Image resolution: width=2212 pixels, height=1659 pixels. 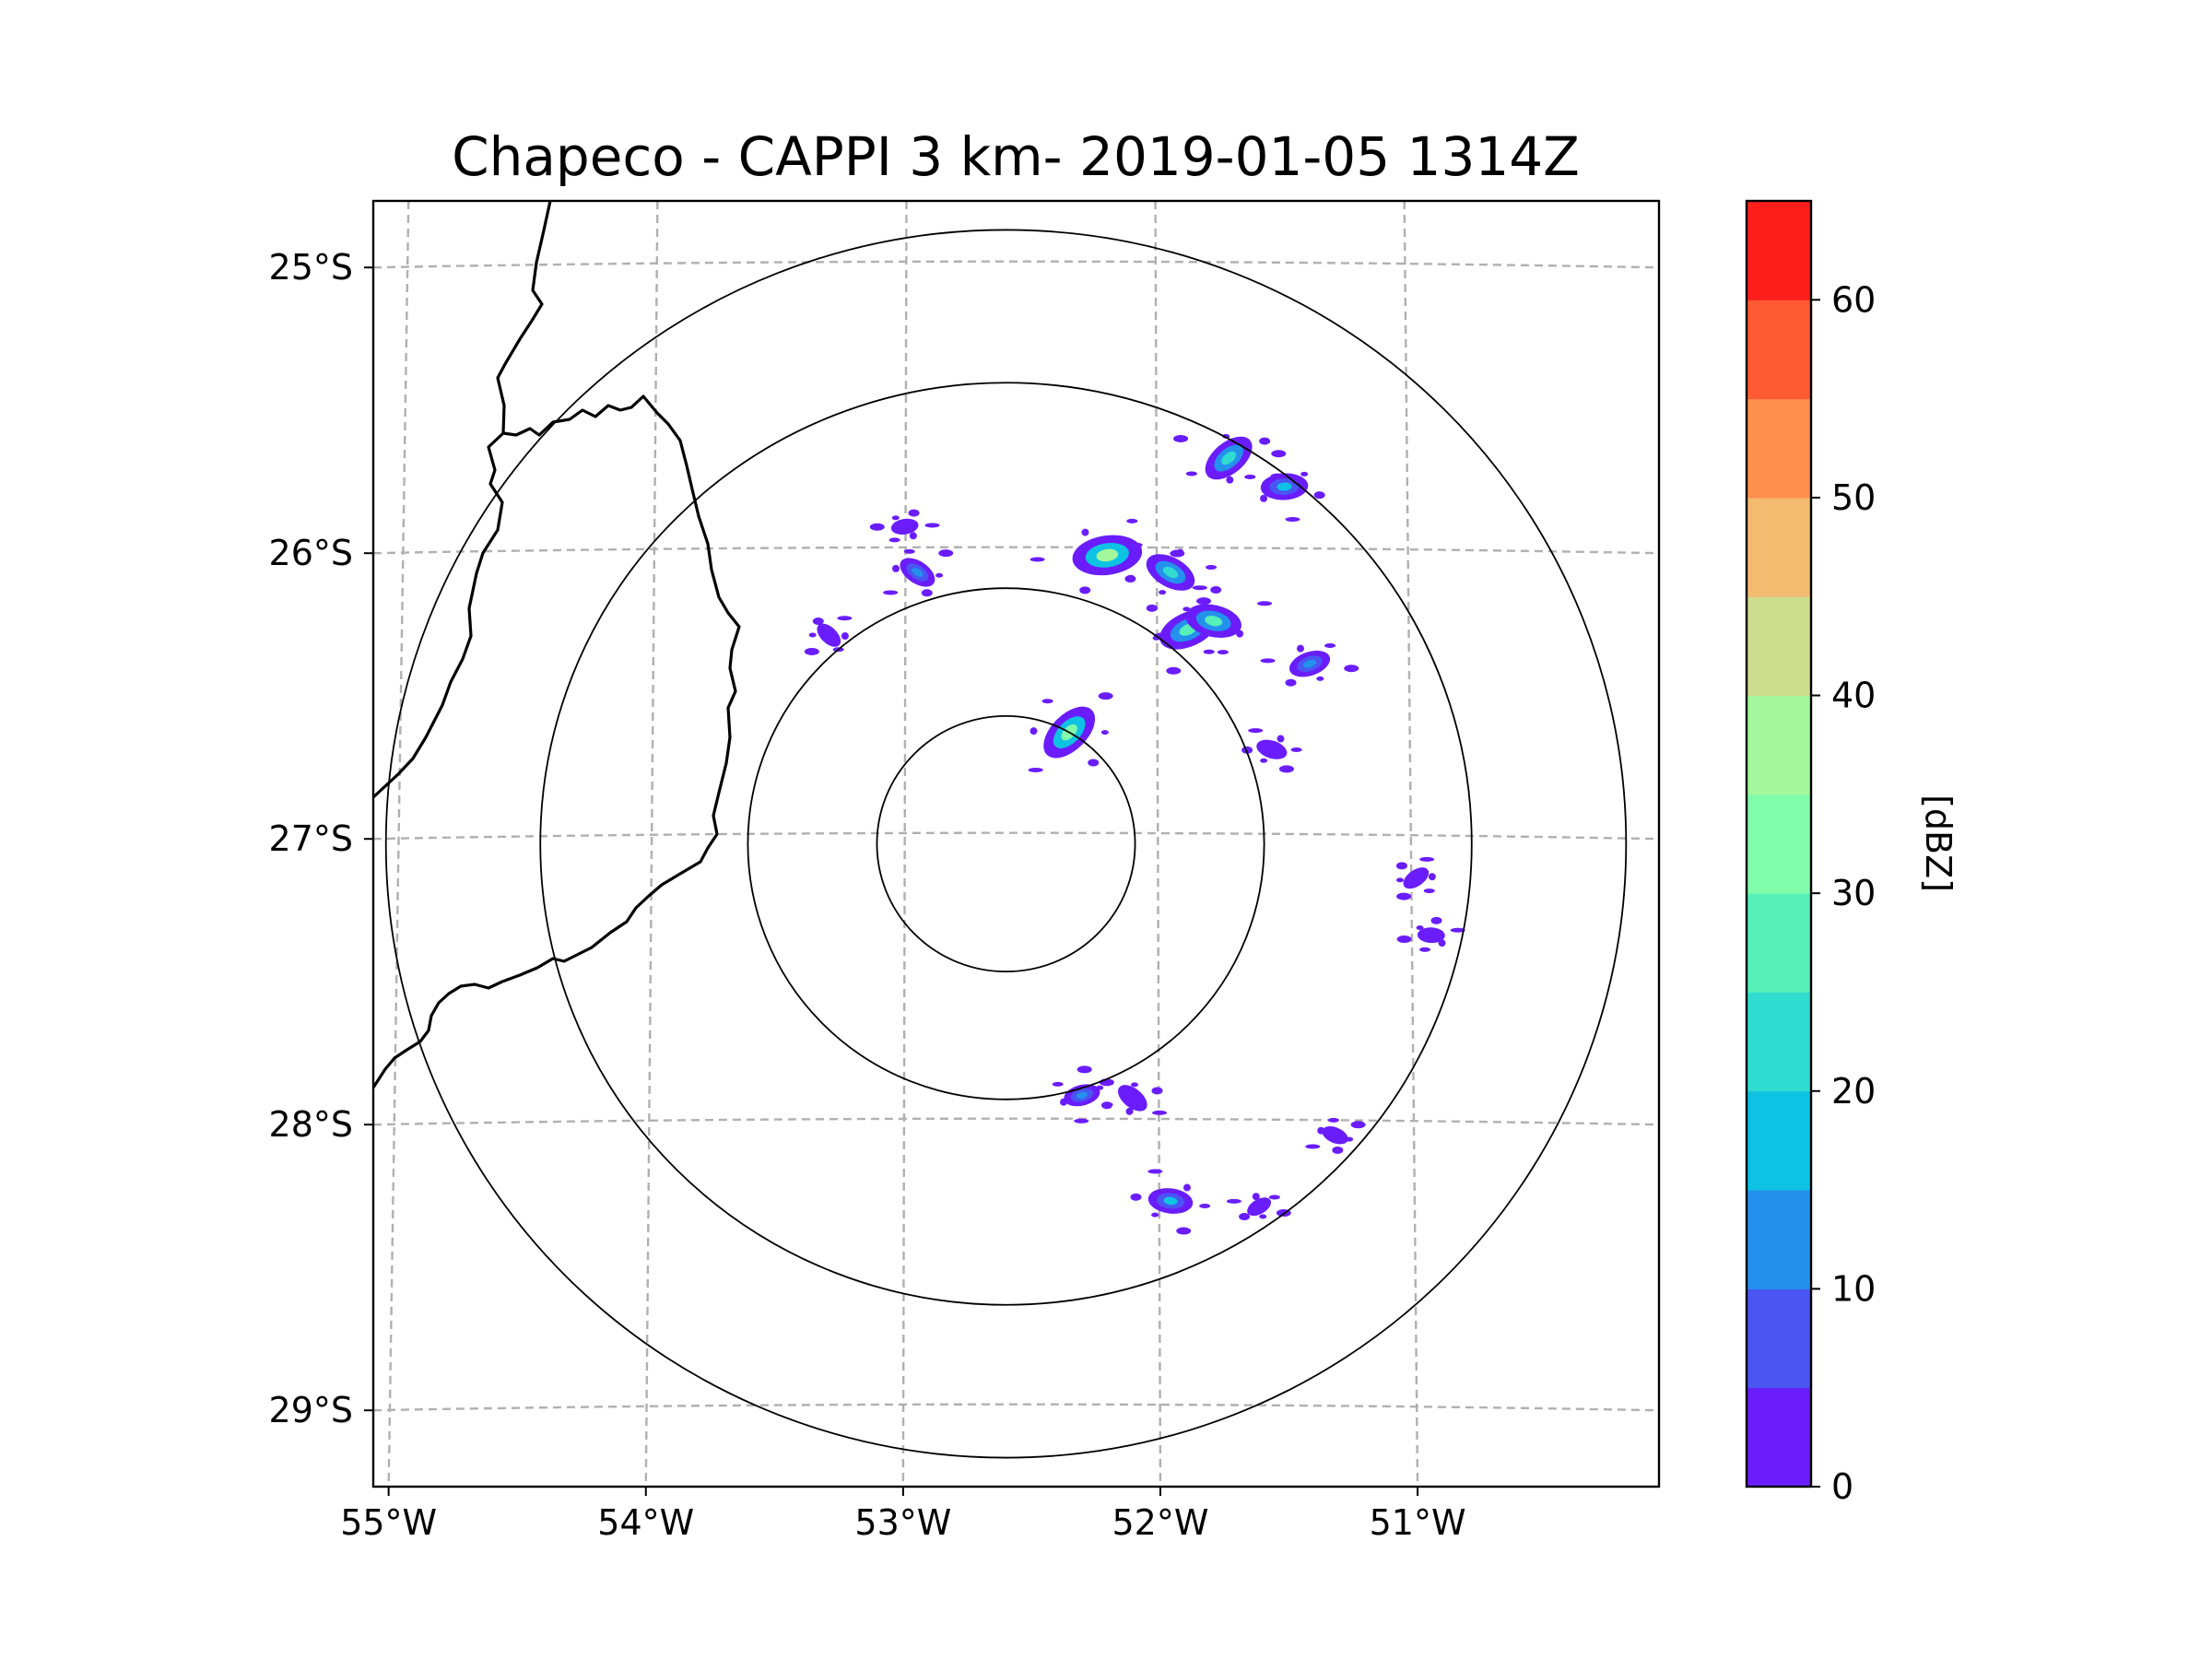 I want to click on y-tick-label: 25°S, so click(x=311, y=267).